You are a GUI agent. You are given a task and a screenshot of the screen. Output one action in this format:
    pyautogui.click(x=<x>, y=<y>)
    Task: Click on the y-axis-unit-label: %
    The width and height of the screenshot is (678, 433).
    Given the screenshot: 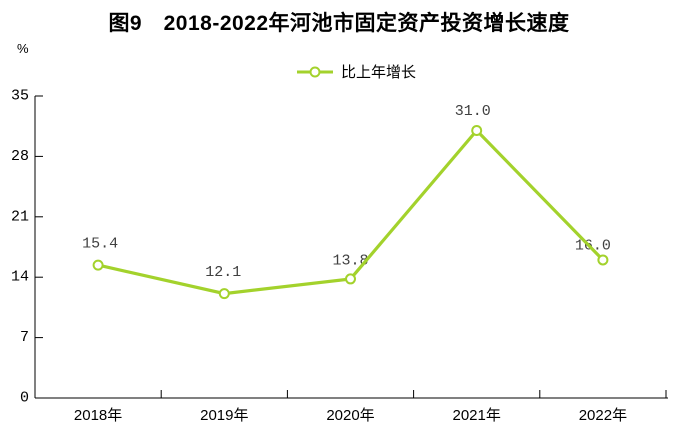 What is the action you would take?
    pyautogui.click(x=23, y=48)
    